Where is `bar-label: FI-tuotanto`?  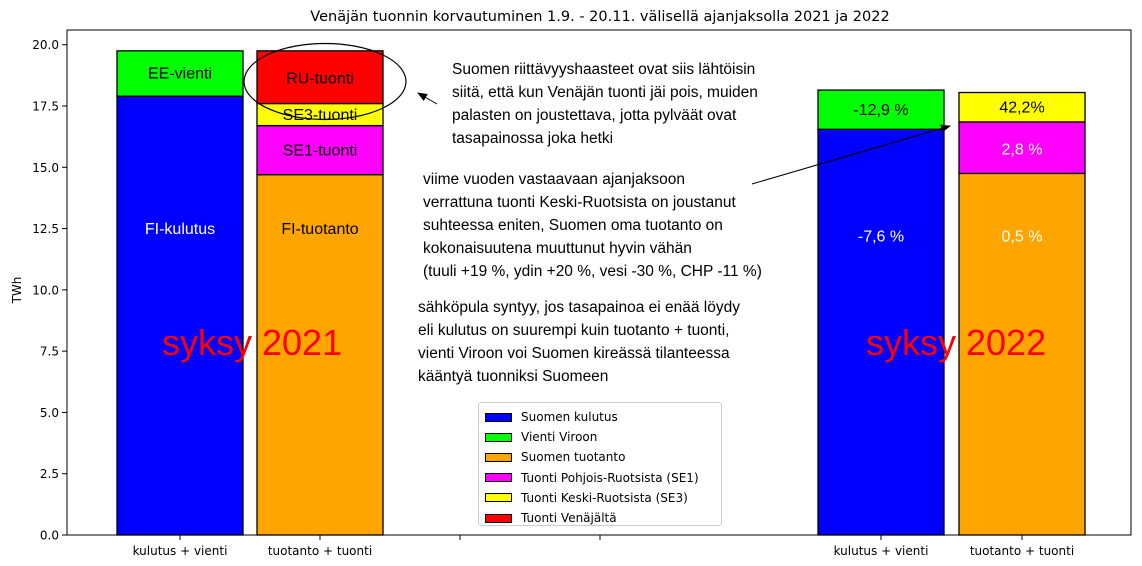 bar-label: FI-tuotanto is located at coordinates (319, 229).